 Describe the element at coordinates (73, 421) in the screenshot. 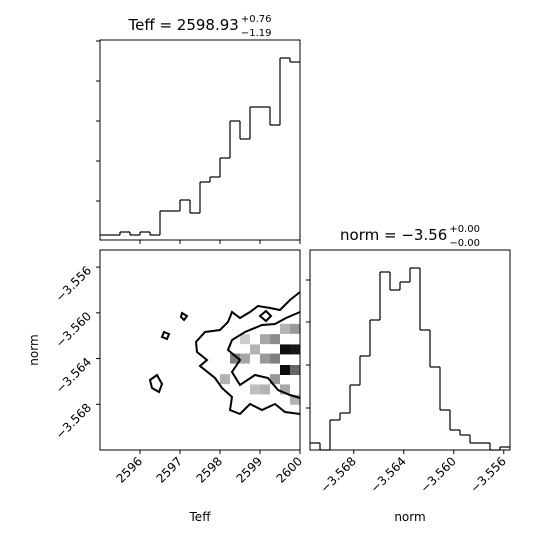

I see `y-tick-label: −3.568` at that location.